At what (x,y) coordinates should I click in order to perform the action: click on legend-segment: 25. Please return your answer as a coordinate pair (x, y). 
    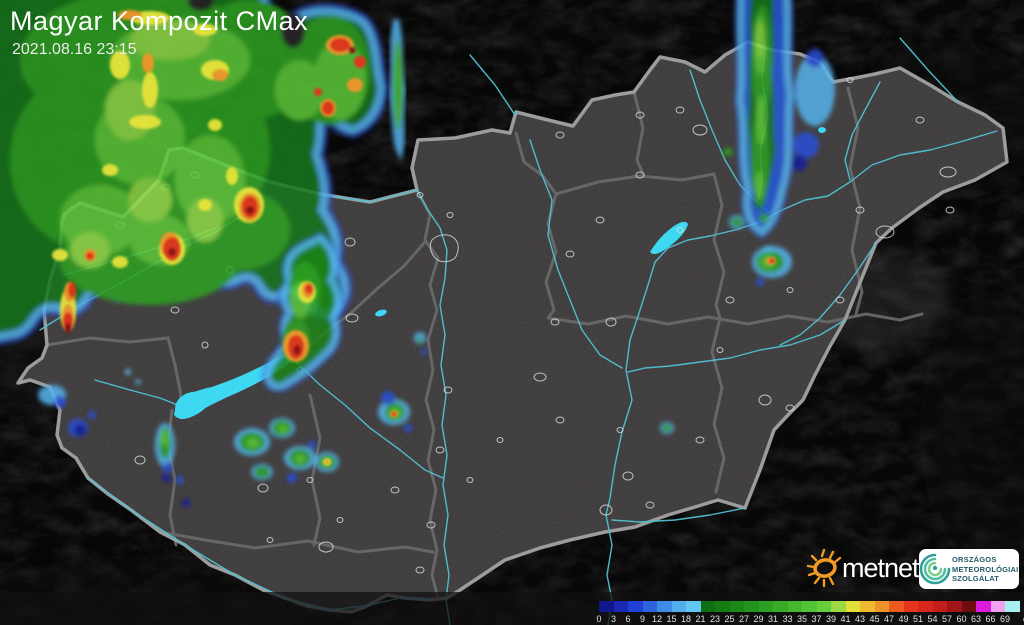
    Looking at the image, I should click on (734, 612).